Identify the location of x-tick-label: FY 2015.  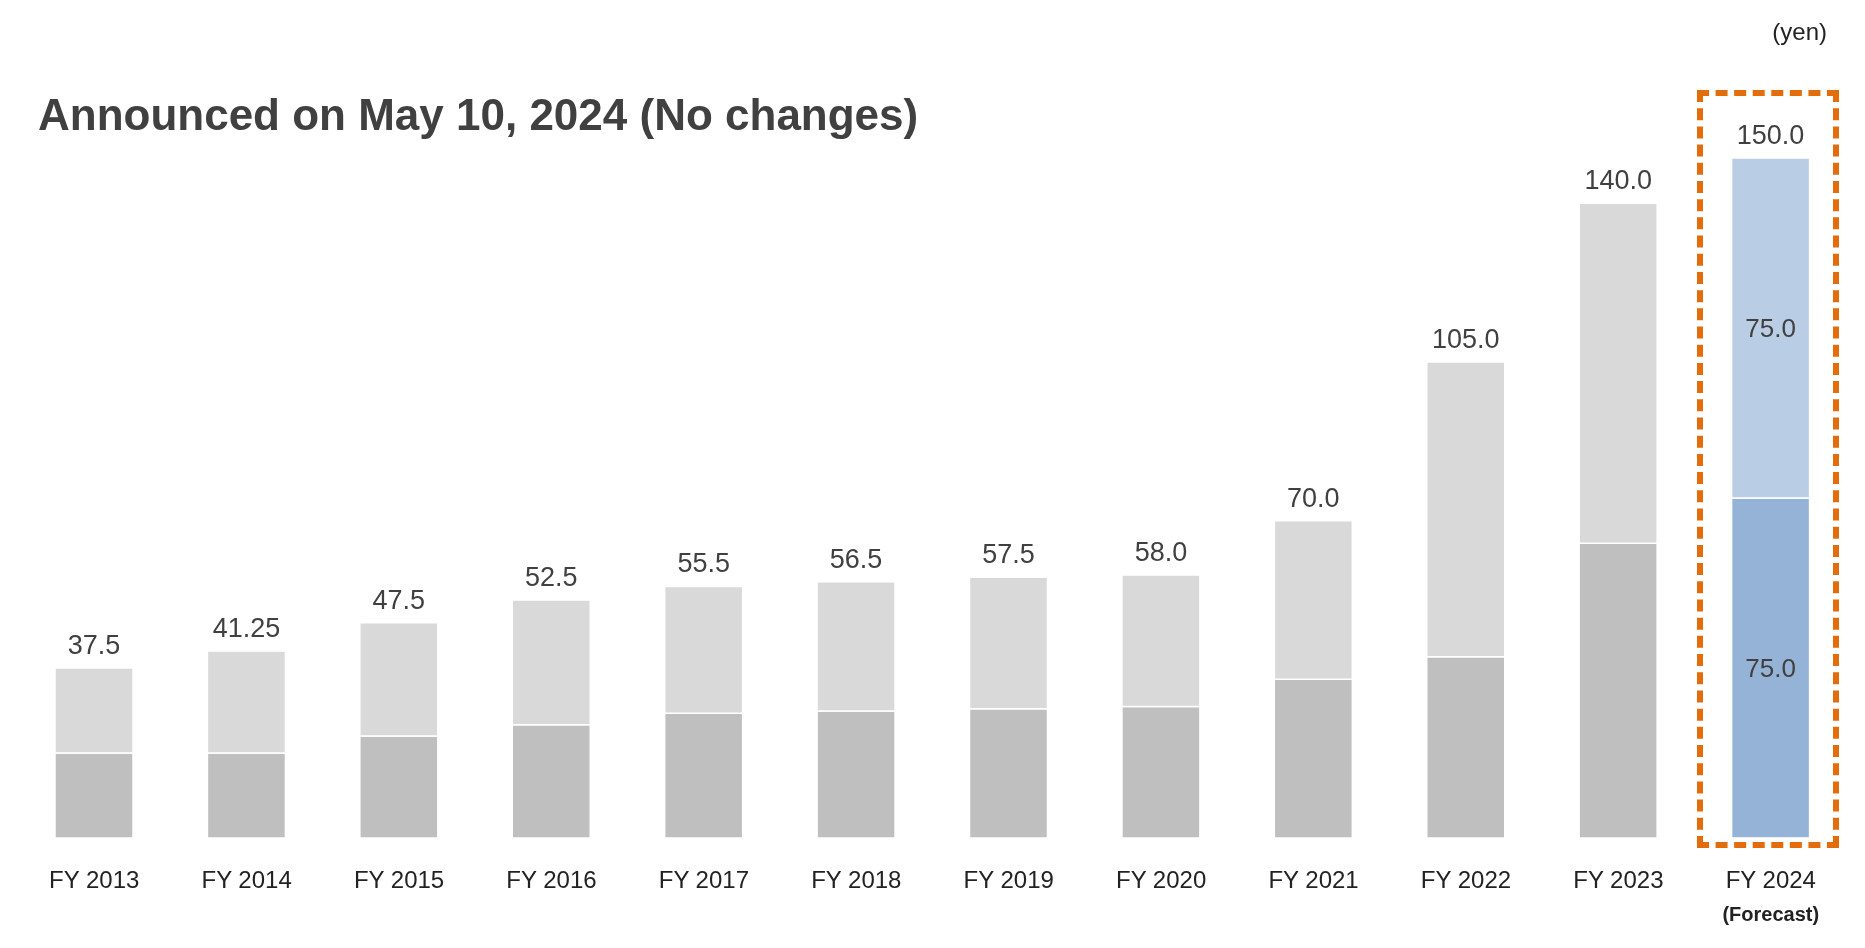
(399, 880).